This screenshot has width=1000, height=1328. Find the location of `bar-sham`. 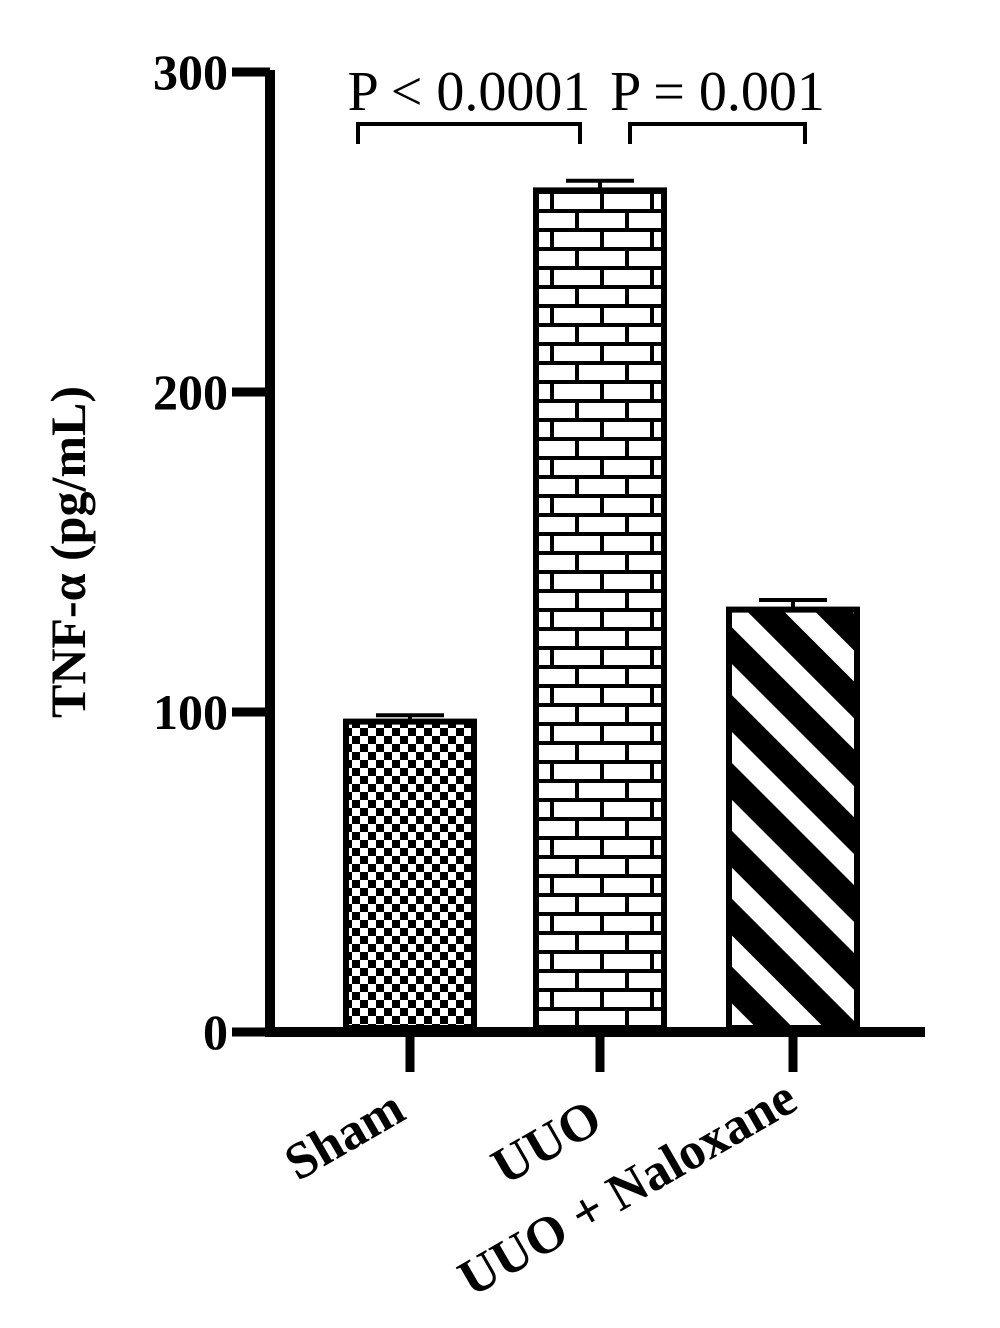

bar-sham is located at coordinates (410, 874).